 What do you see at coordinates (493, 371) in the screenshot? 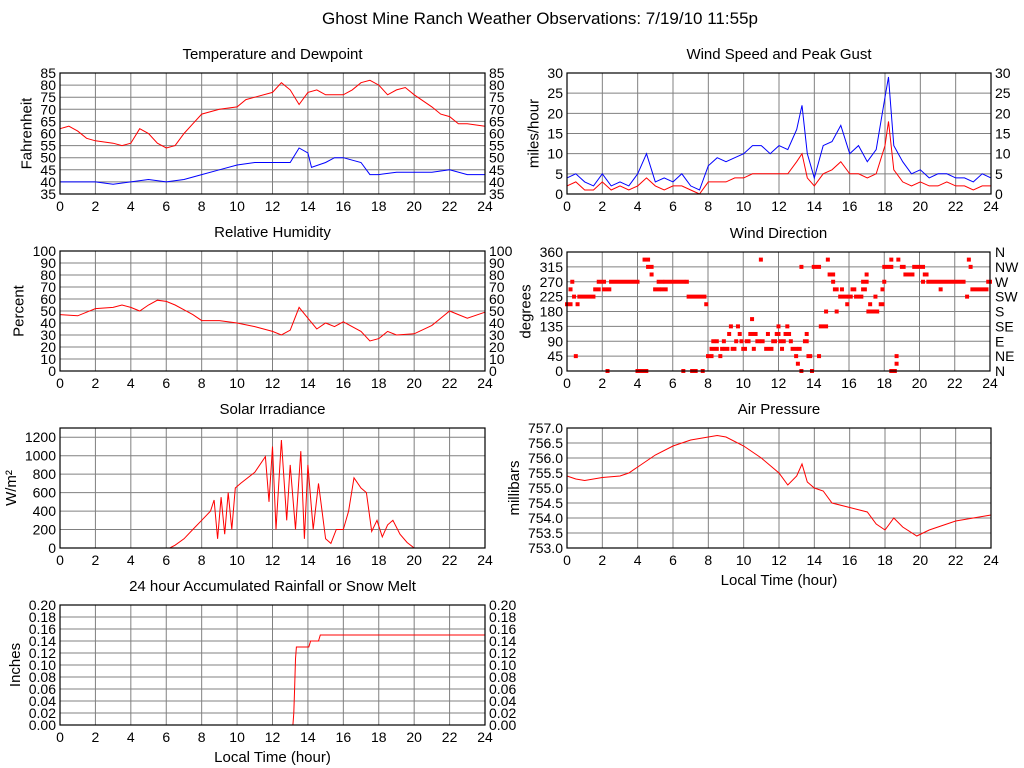
I see `y-tick-label-right: 0` at bounding box center [493, 371].